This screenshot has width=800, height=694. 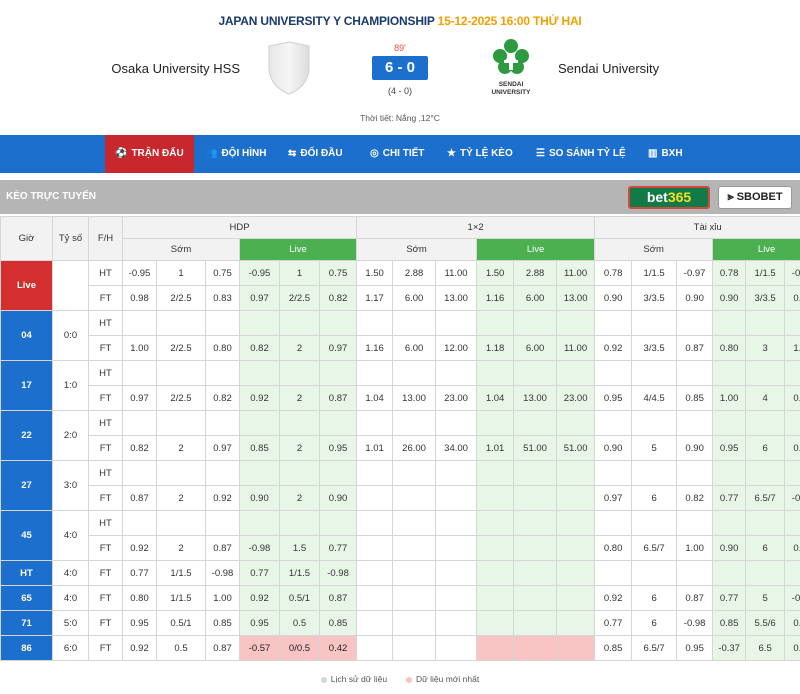 I want to click on tab-tran-dau: ⚽ TRẬN ĐẤU, so click(x=149, y=154).